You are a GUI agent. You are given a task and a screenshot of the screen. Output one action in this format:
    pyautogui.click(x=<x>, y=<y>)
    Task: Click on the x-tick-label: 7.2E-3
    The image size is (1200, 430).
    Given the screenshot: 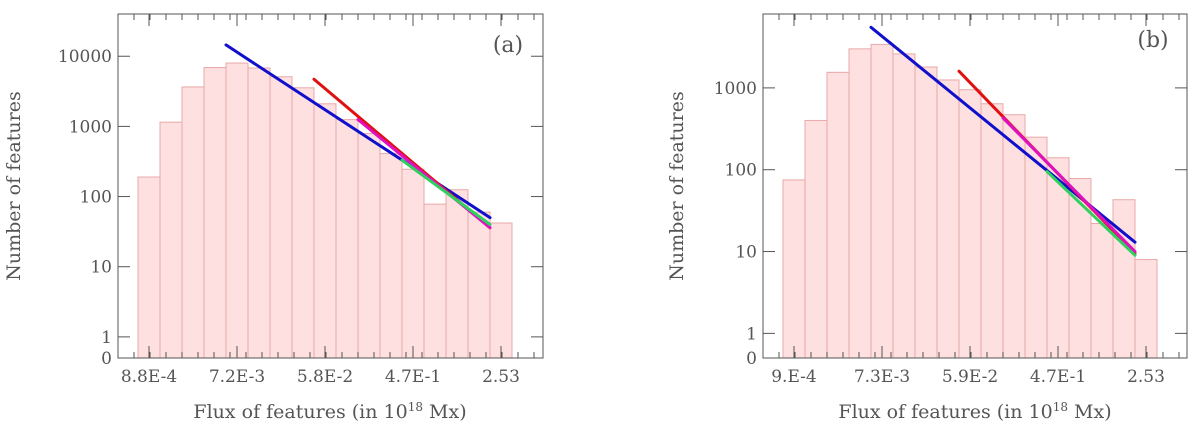 What is the action you would take?
    pyautogui.click(x=237, y=377)
    